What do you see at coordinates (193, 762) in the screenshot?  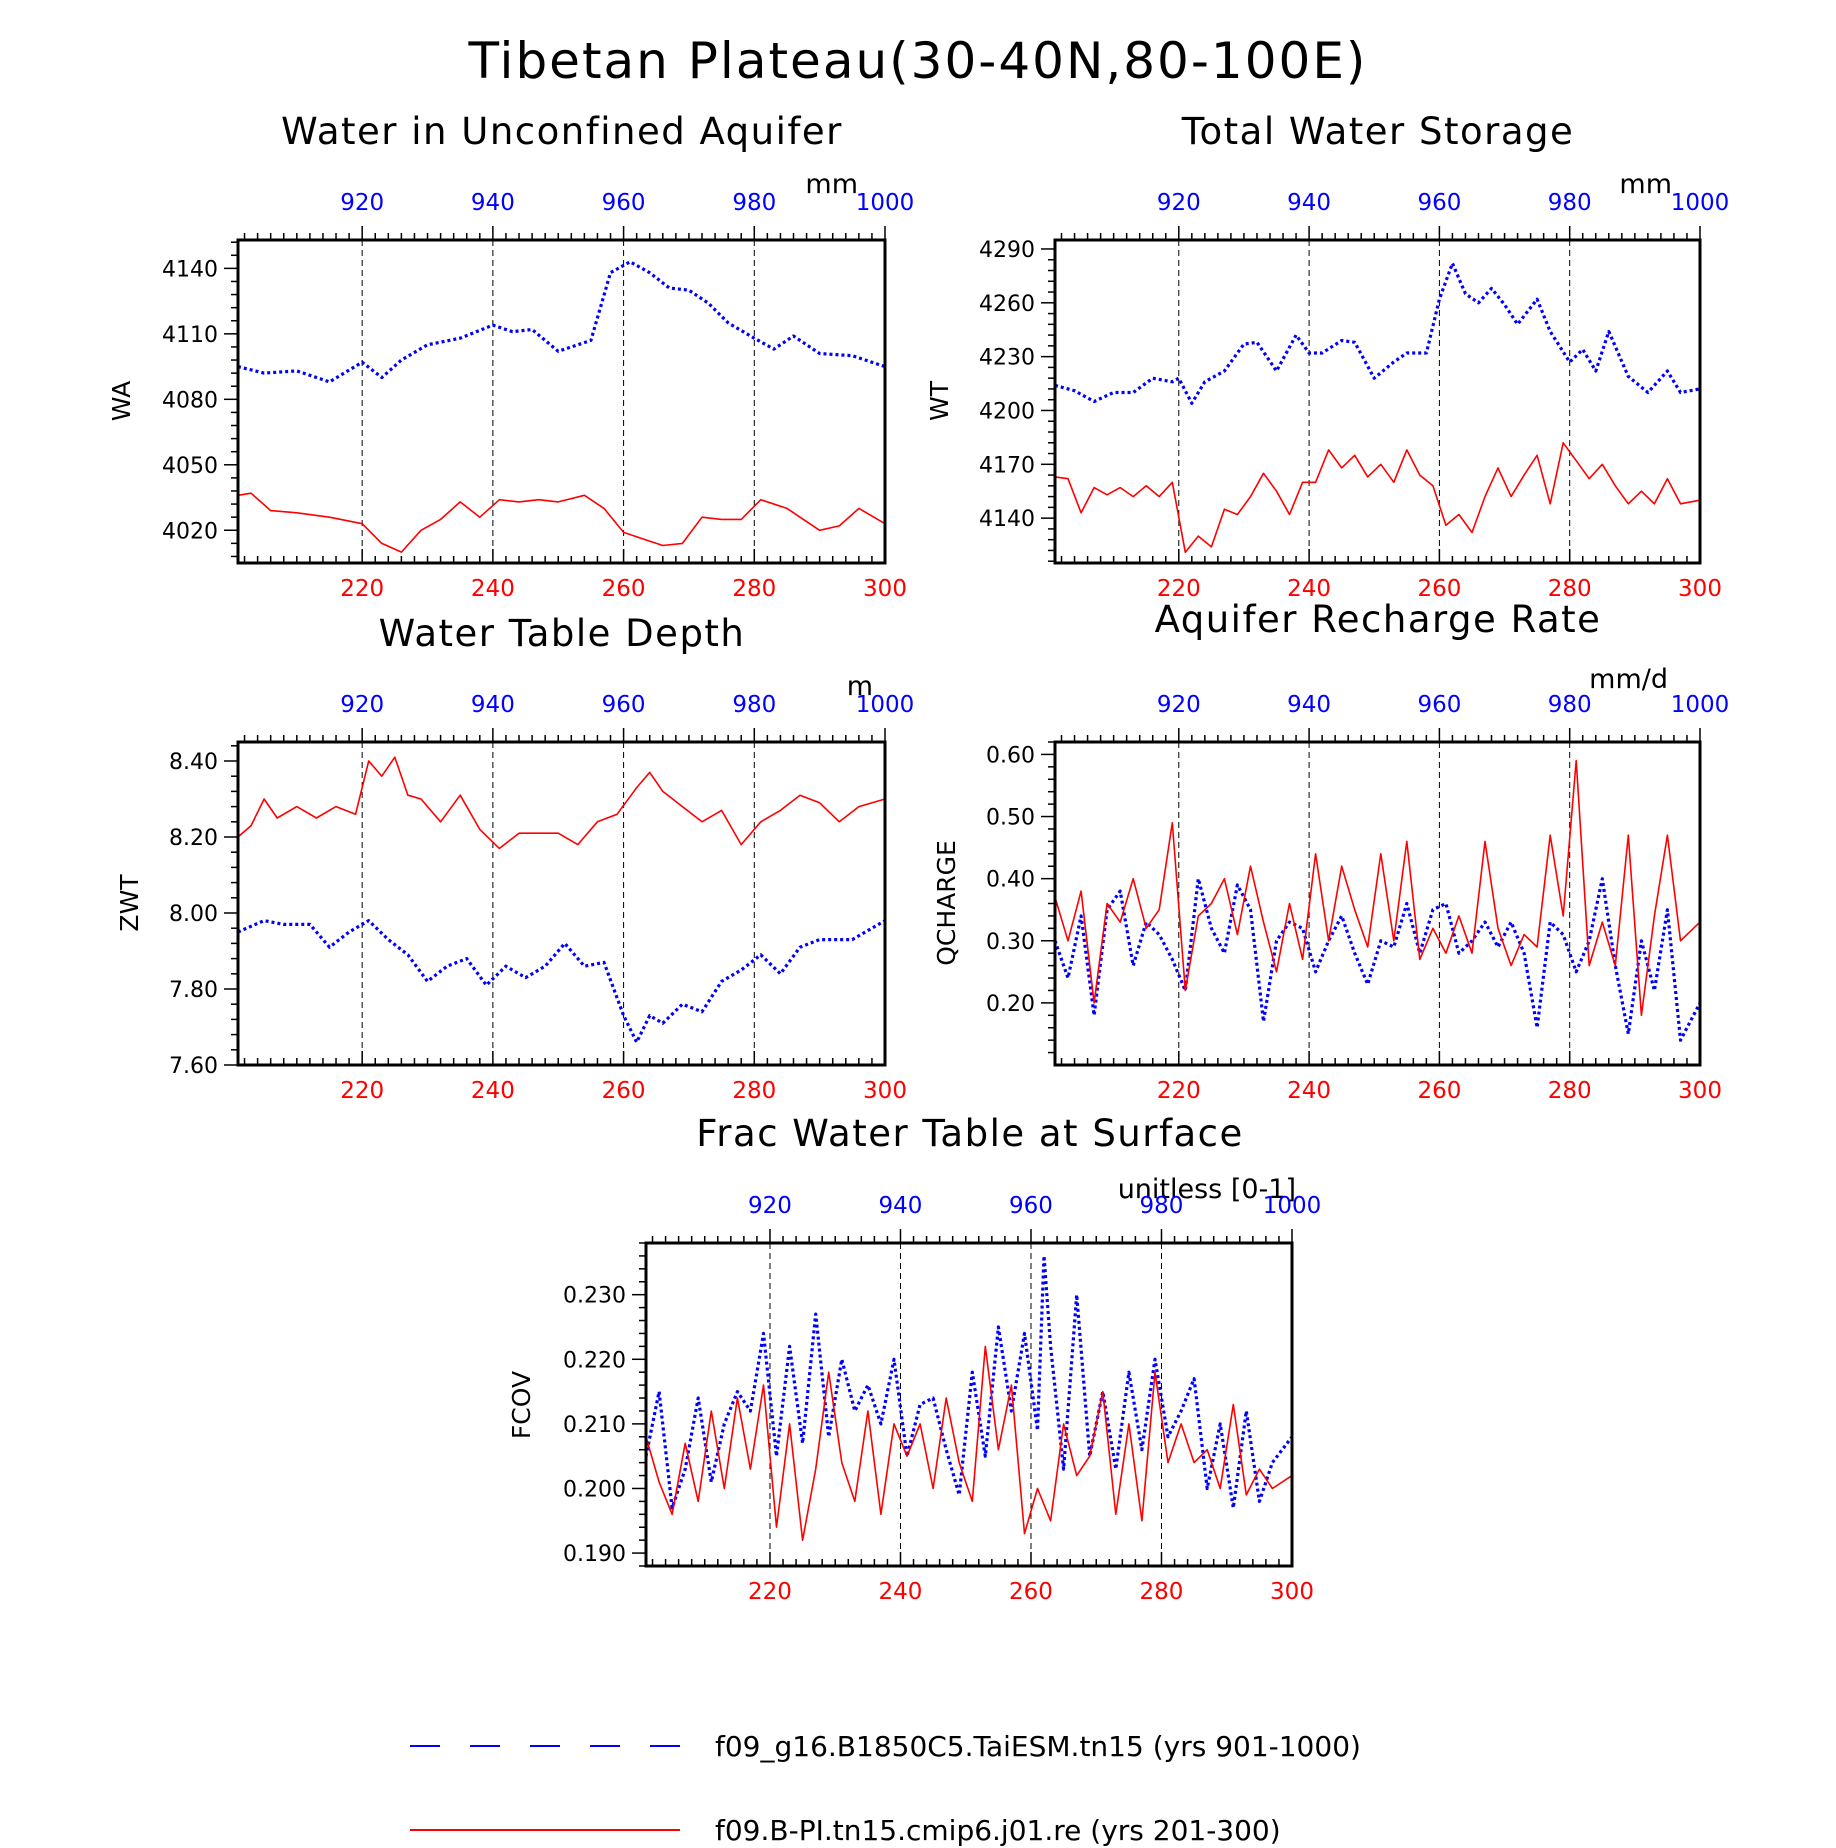 I see `y-tick-label: 8.40` at bounding box center [193, 762].